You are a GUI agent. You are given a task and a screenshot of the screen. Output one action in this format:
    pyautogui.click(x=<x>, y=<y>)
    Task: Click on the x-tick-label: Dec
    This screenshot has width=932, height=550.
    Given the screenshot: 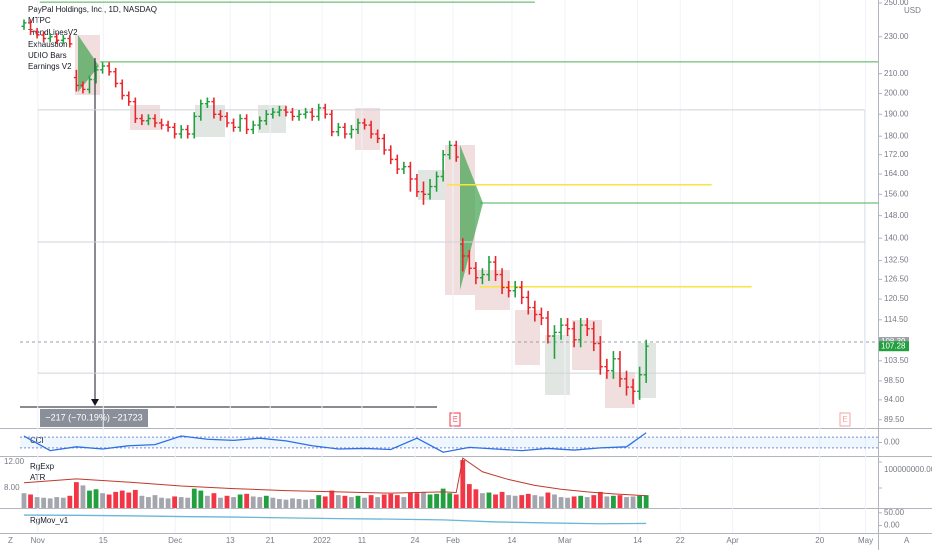 What is the action you would take?
    pyautogui.click(x=175, y=540)
    